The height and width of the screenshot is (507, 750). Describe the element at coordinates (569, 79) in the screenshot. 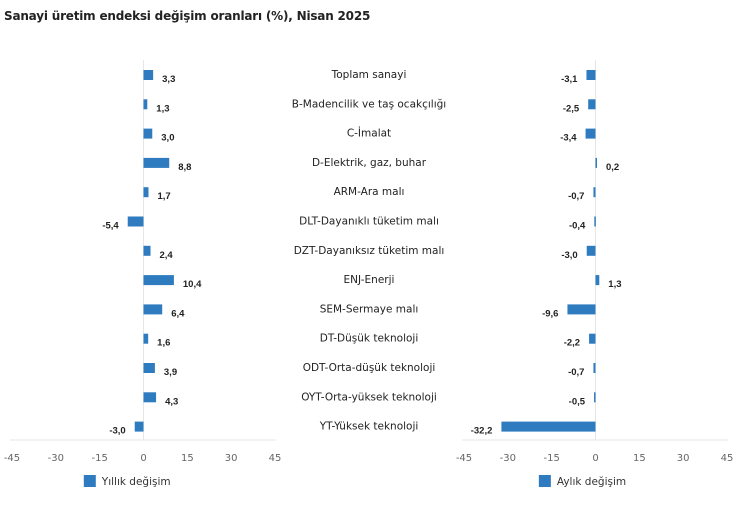

I see `monthly-value-label: -3,1` at that location.